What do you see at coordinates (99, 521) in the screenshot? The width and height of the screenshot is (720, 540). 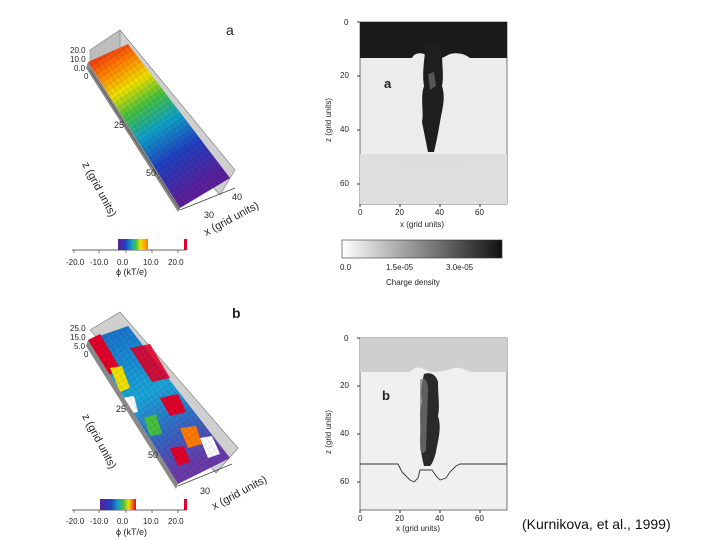 I see `colorbar-phi-b-tick: -10.0` at bounding box center [99, 521].